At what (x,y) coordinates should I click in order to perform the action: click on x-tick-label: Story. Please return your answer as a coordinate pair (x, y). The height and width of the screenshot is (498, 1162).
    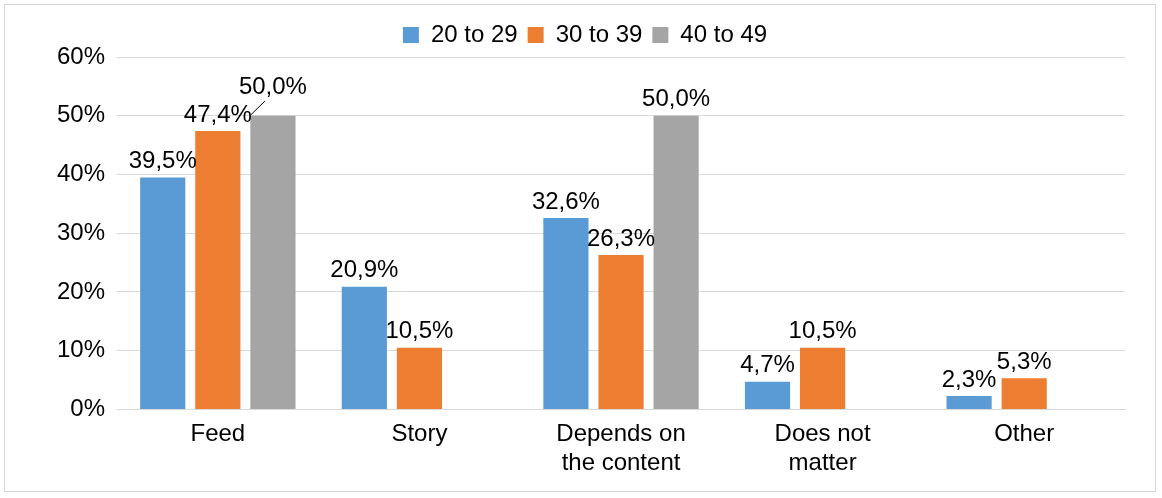
    Looking at the image, I should click on (419, 433).